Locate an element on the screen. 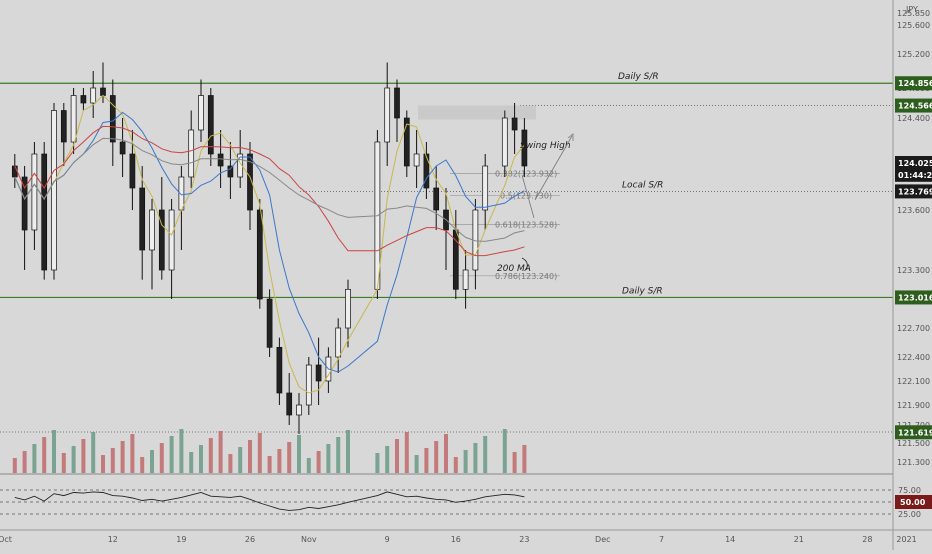 The width and height of the screenshot is (932, 554). rsi-tick: 25.00 is located at coordinates (909, 514).